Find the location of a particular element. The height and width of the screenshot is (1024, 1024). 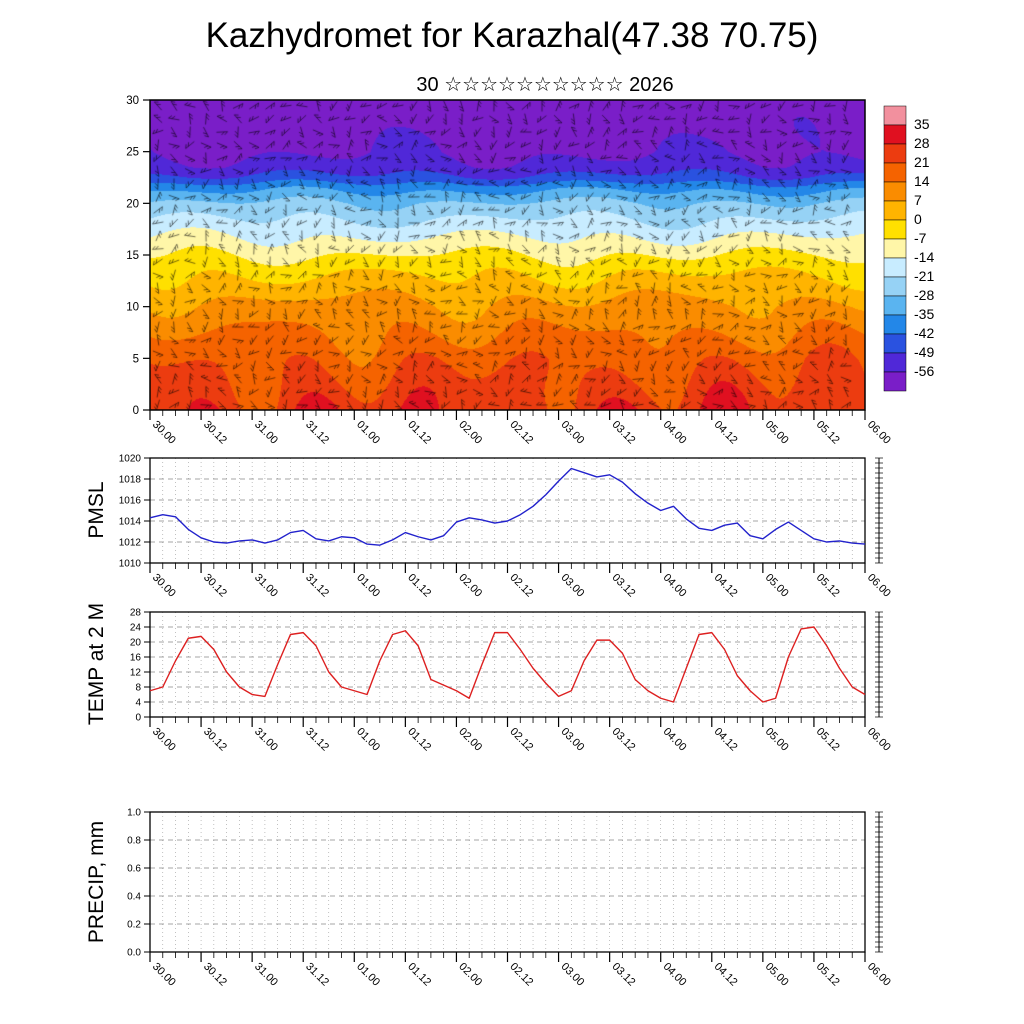

y-tick-label: 20 is located at coordinates (132, 204).